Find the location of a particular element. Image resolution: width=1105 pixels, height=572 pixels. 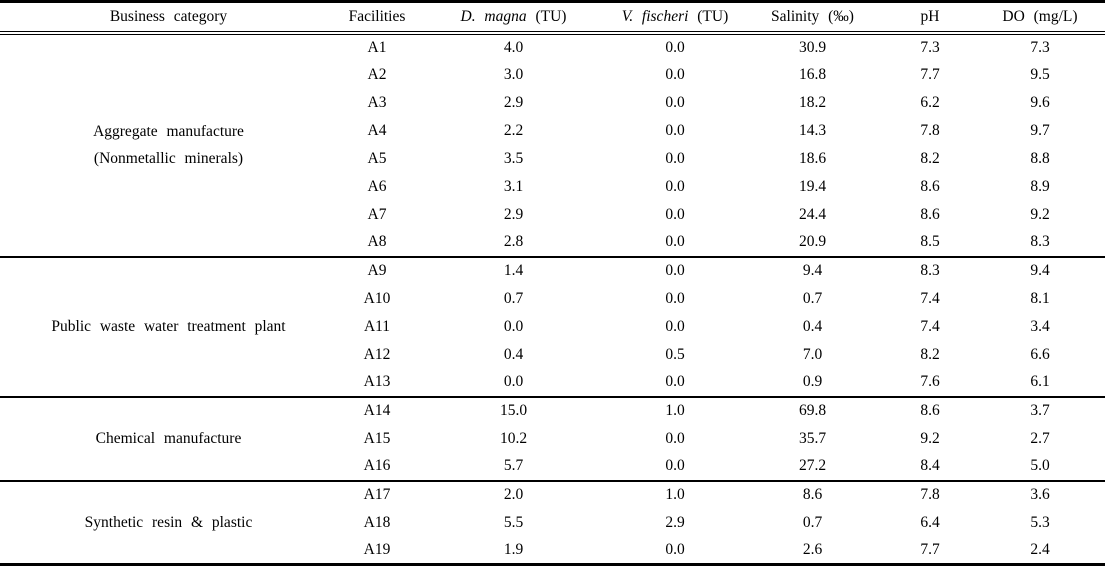

col-header-facilities: Facilities is located at coordinates (377, 17).